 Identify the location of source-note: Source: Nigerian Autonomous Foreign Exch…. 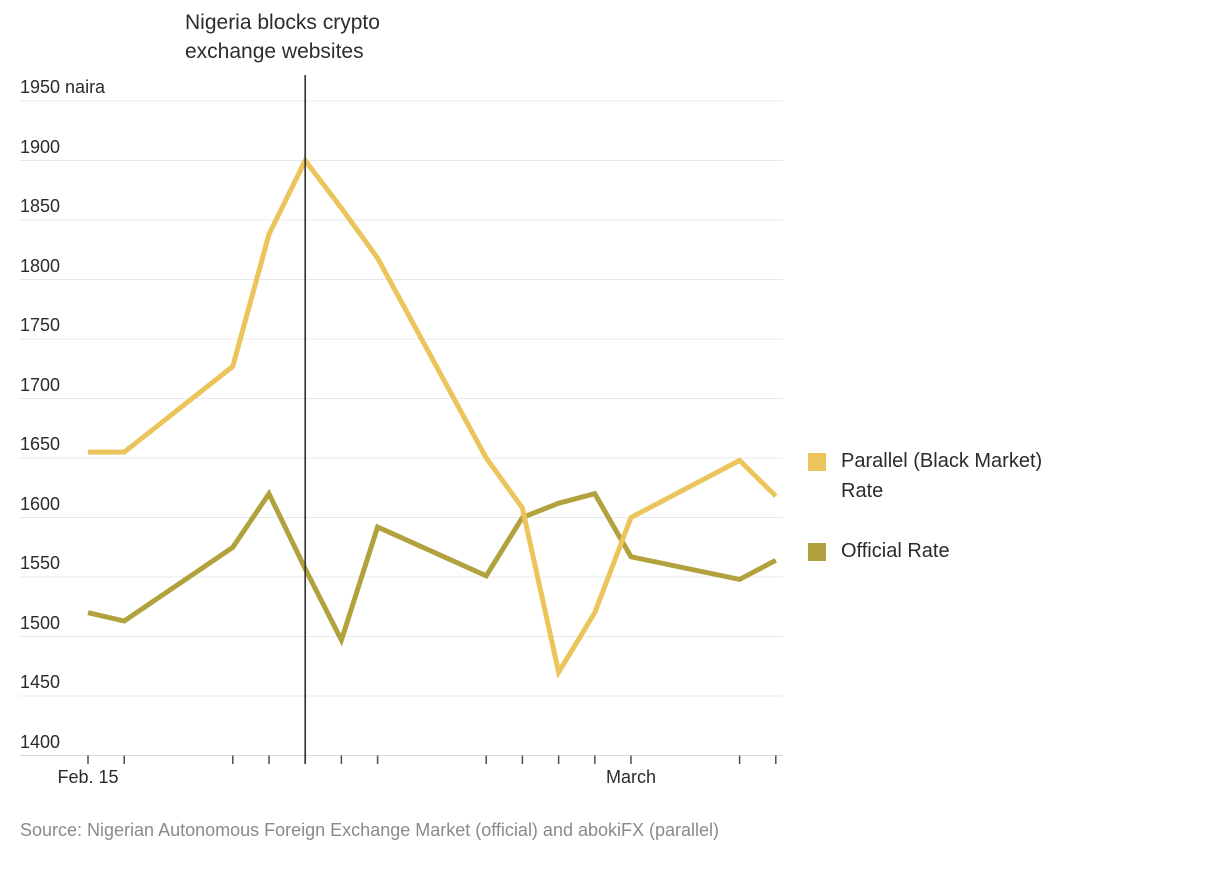
(370, 830).